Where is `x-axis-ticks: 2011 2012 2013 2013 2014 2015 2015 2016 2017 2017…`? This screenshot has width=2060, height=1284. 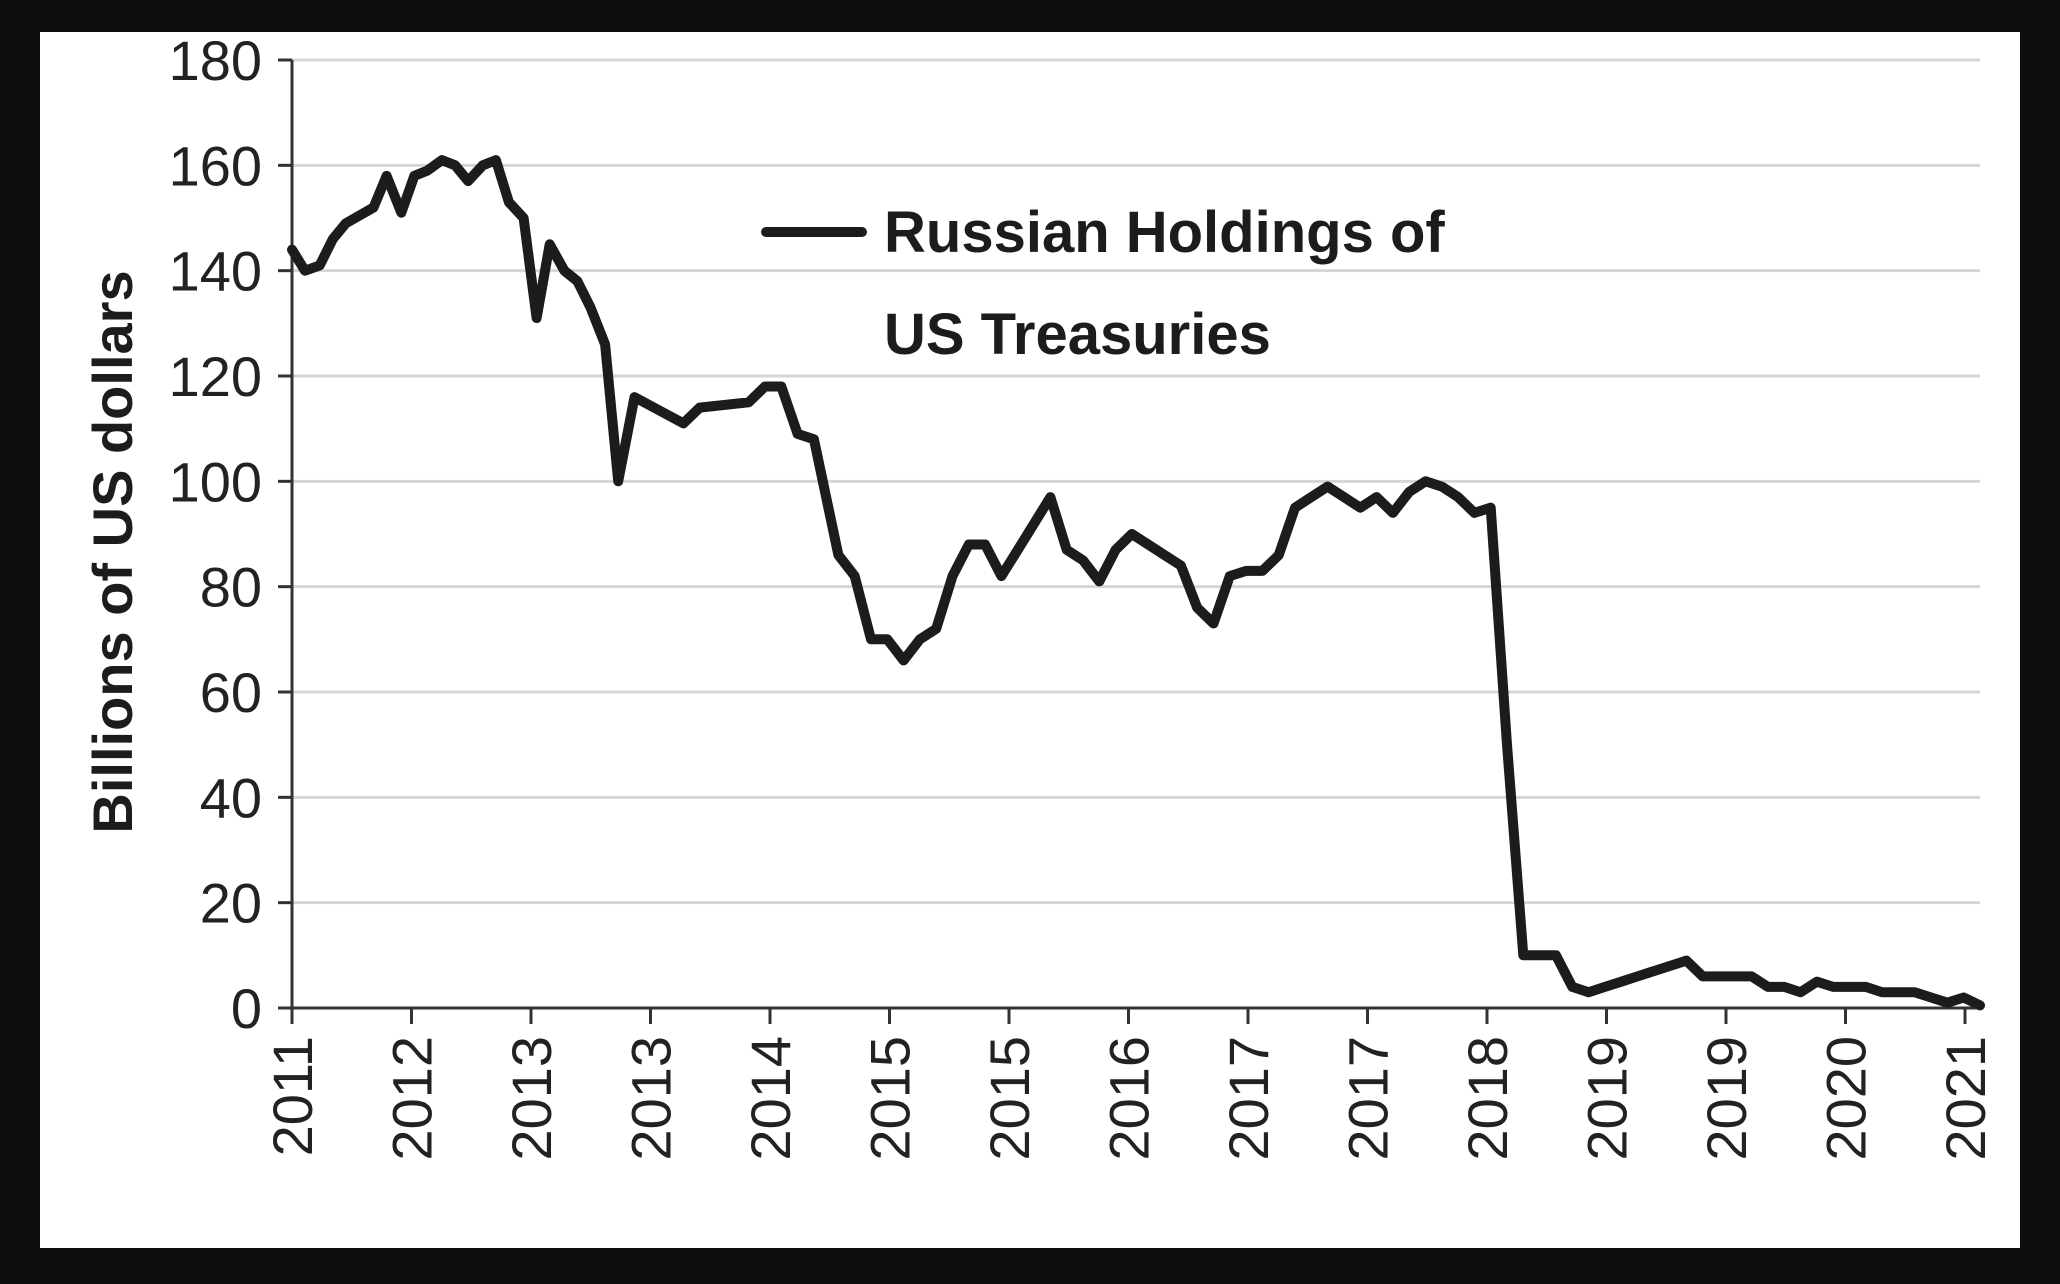
x-axis-ticks: 2011 2012 2013 2013 2014 2015 2015 2016 2017 2017… is located at coordinates (1129, 1084).